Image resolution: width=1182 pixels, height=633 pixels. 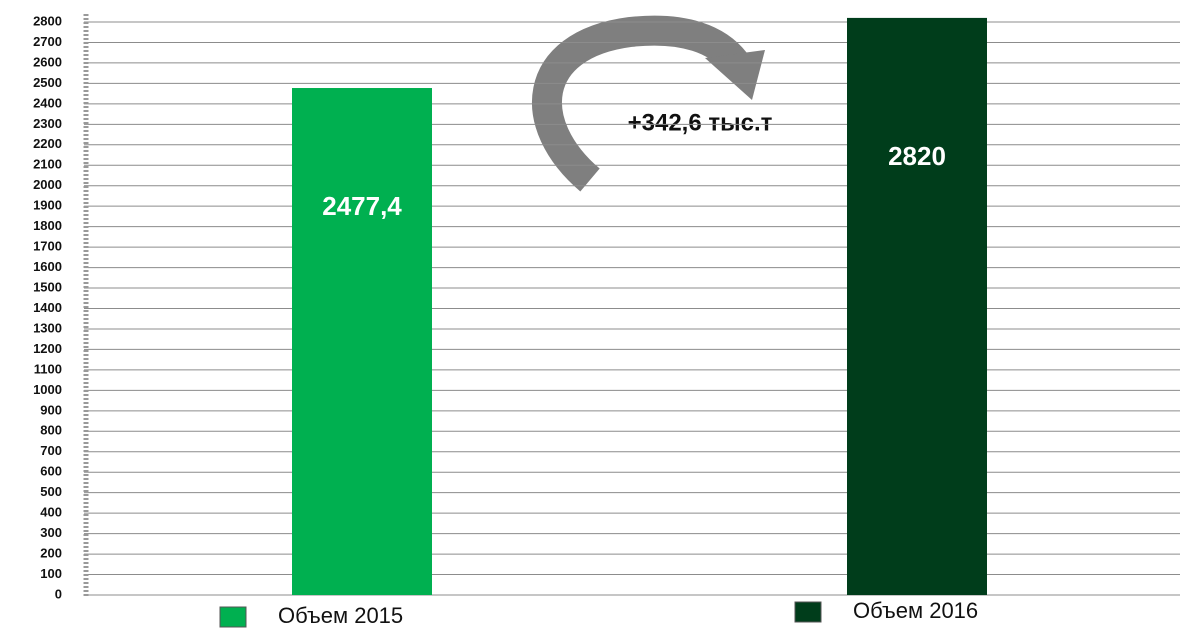 I want to click on data-label: 2820, so click(x=917, y=156).